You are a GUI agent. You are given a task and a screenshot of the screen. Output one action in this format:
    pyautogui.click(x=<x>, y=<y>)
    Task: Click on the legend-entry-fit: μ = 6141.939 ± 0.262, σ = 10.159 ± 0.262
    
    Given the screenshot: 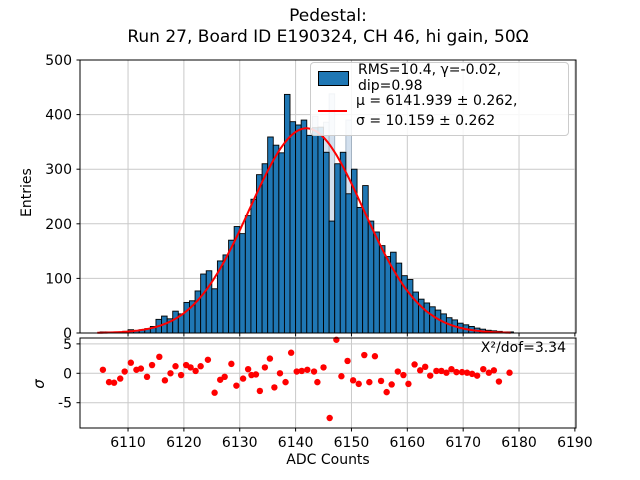 What is the action you would take?
    pyautogui.click(x=439, y=111)
    